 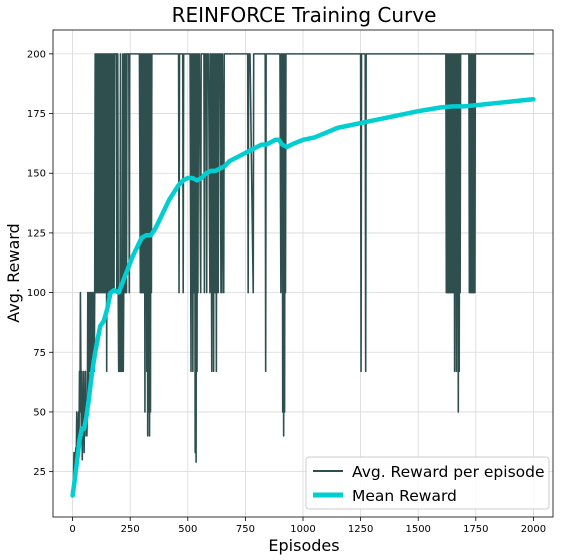 What do you see at coordinates (36, 54) in the screenshot?
I see `y-tick-label: 200` at bounding box center [36, 54].